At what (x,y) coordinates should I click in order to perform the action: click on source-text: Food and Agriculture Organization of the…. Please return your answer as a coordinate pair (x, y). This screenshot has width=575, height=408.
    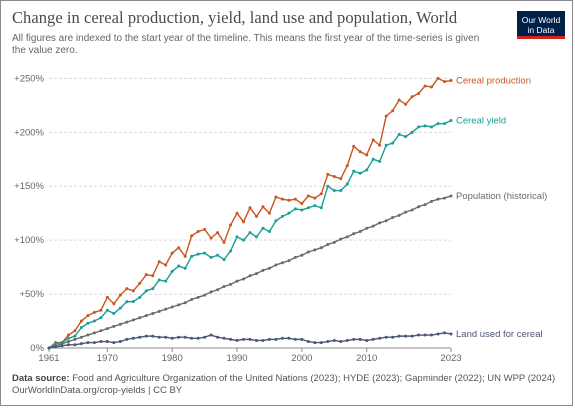
    Looking at the image, I should click on (314, 378).